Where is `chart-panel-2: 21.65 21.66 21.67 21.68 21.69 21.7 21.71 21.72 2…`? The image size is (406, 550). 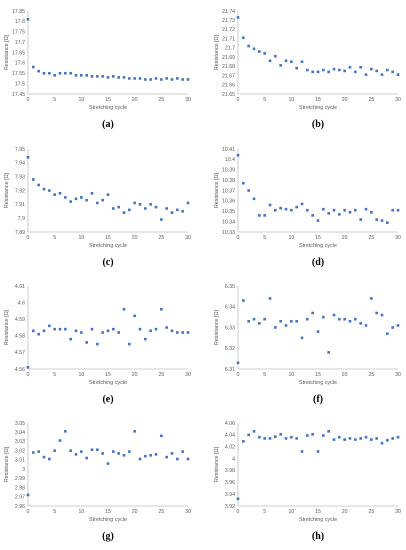
chart-panel-2: 21.65 21.66 21.67 21.68 21.69 21.7 21.71 21.72 2… is located at coordinates (307, 69).